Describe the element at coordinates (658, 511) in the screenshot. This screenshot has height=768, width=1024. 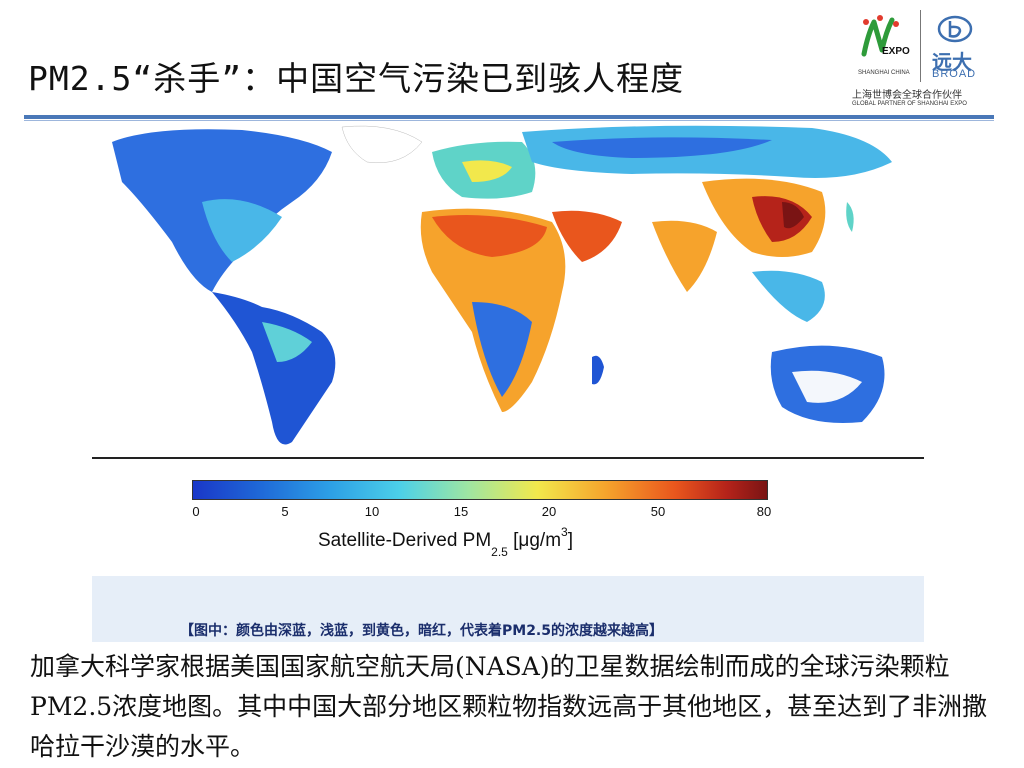
I see `colorbar-tick: 50` at that location.